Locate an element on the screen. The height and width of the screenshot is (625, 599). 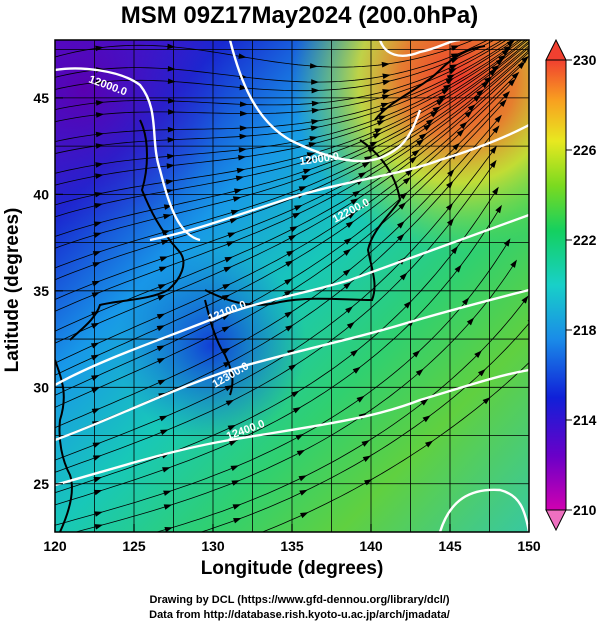
x-tick-label: 130 is located at coordinates (213, 546).